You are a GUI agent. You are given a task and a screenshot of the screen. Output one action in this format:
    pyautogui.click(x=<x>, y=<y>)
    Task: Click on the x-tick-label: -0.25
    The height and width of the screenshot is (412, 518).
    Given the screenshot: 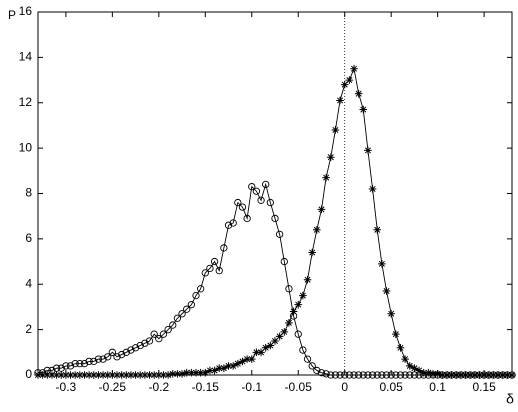 What is the action you would take?
    pyautogui.click(x=113, y=387)
    